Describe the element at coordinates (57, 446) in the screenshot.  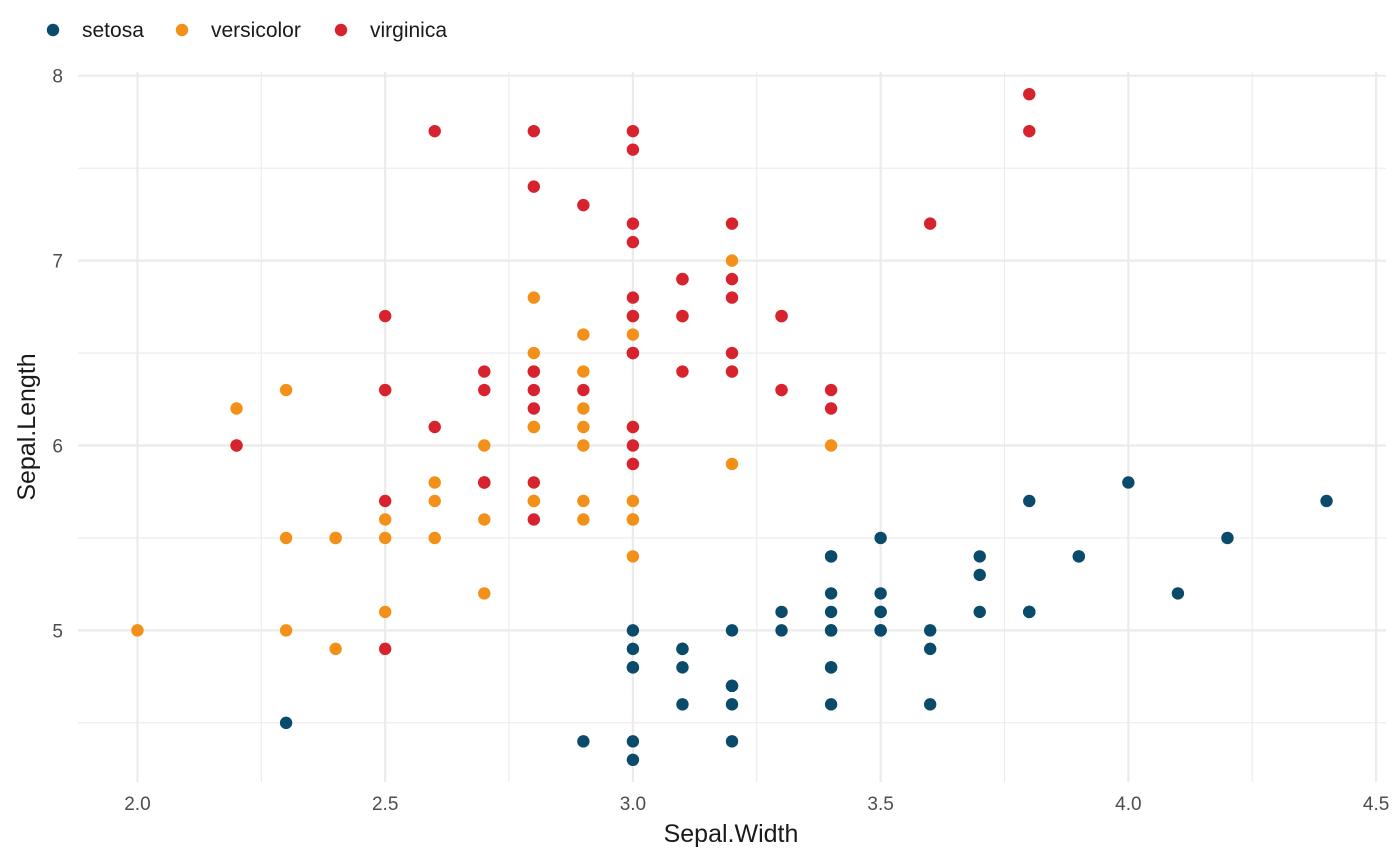
I see `y-tick-label: 6` at that location.